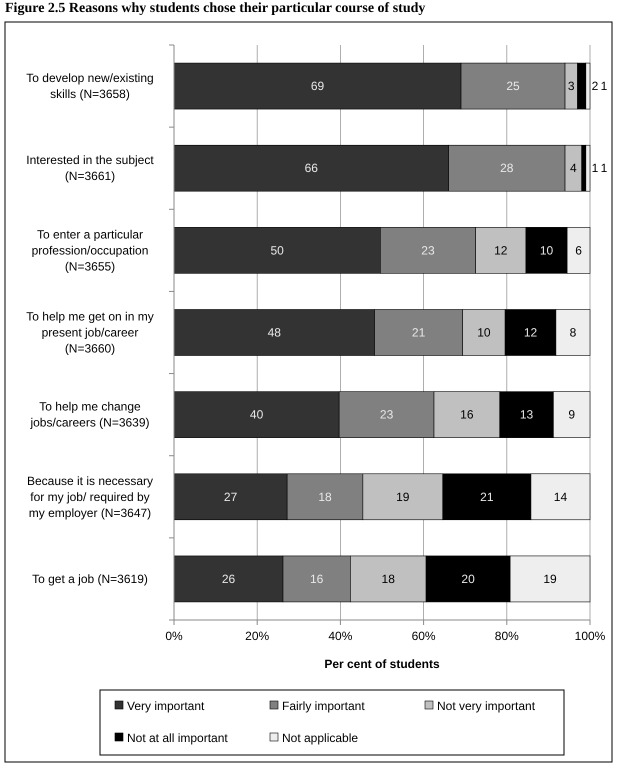 The image size is (617, 770). Describe the element at coordinates (90, 333) in the screenshot. I see `y-tick-label: To help me get on in my present job/career (N=3660)` at that location.